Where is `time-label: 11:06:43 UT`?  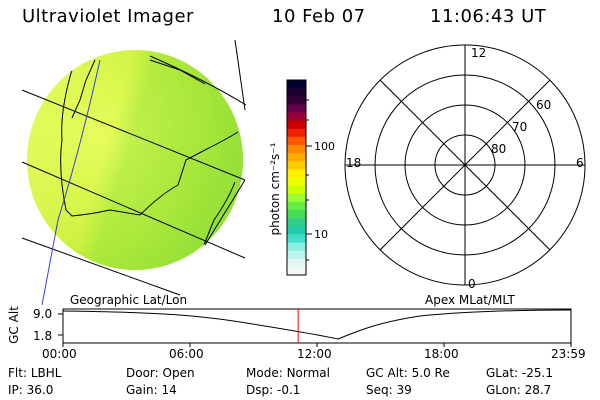
time-label: 11:06:43 UT is located at coordinates (488, 16).